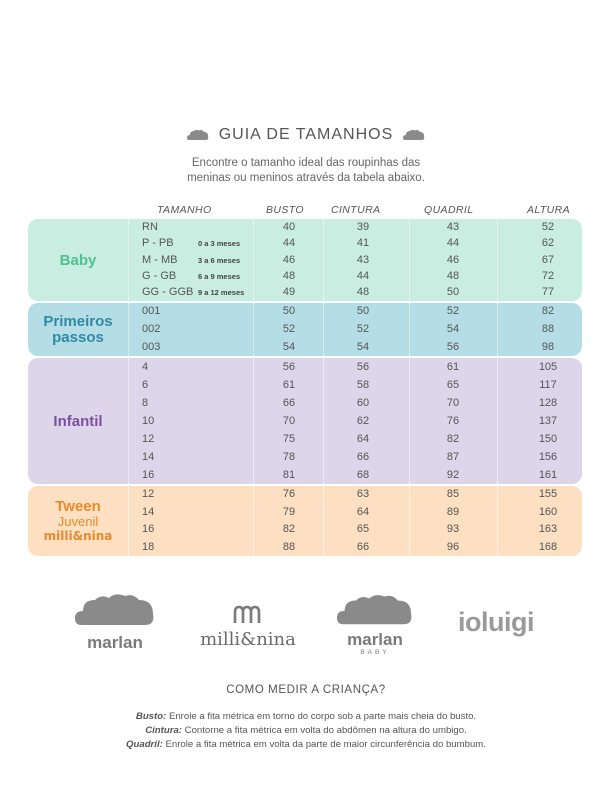 The height and width of the screenshot is (792, 612). Describe the element at coordinates (184, 210) in the screenshot. I see `column-header-tamanho: TAMANHO` at that location.